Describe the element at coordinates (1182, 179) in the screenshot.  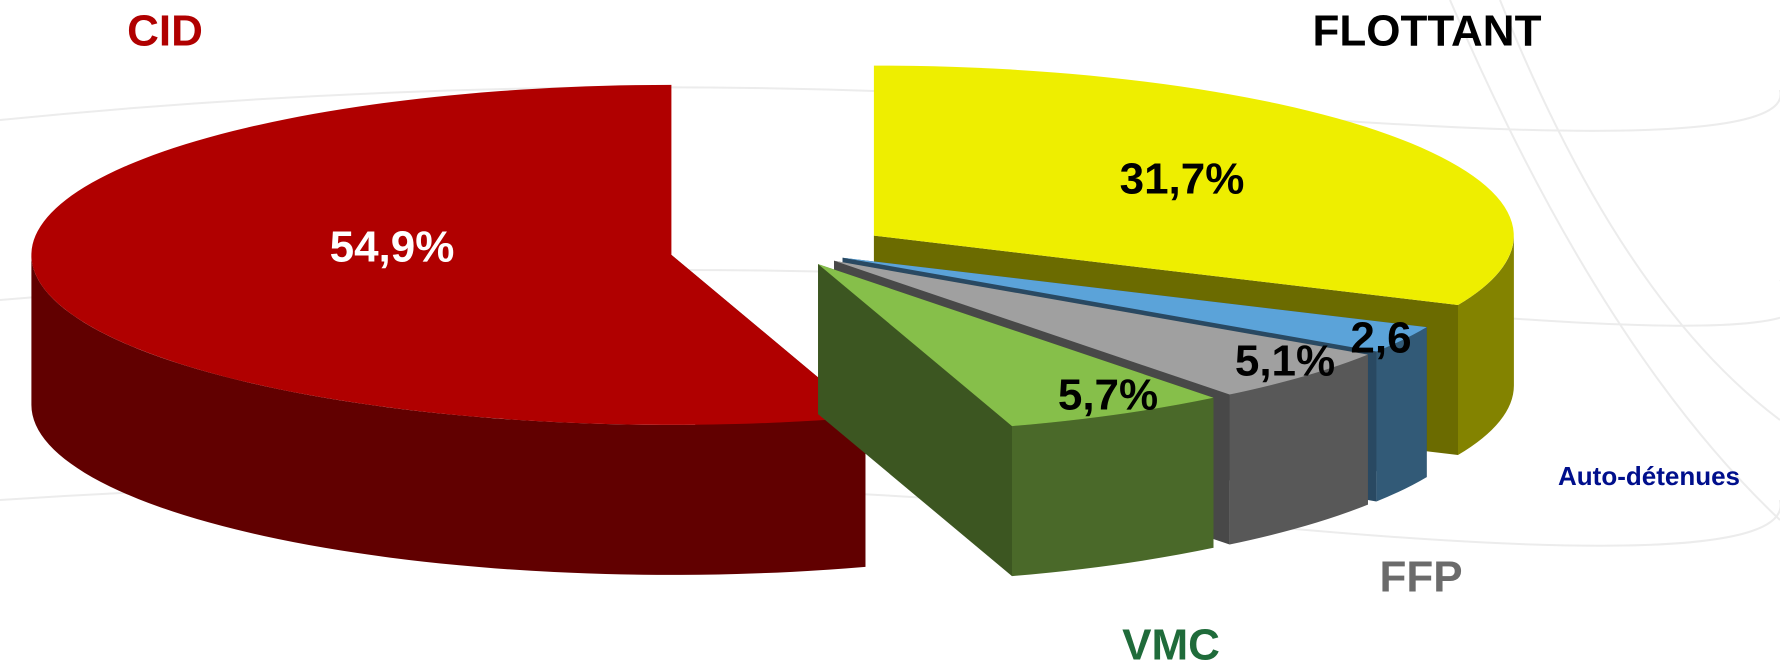
I see `value-label: 31,7%` at that location.